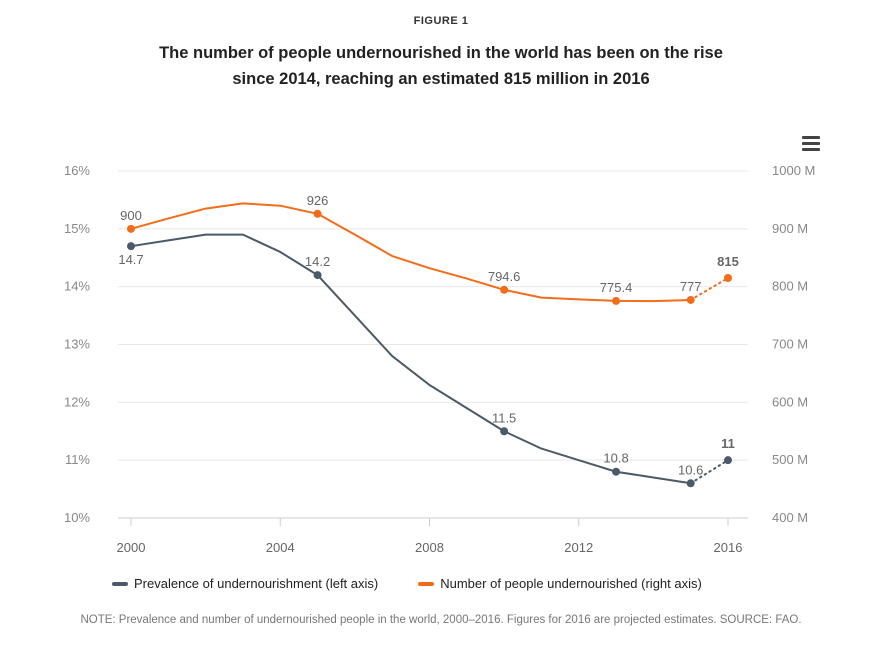 The width and height of the screenshot is (882, 651). What do you see at coordinates (131, 215) in the screenshot?
I see `data-label-number: 900` at bounding box center [131, 215].